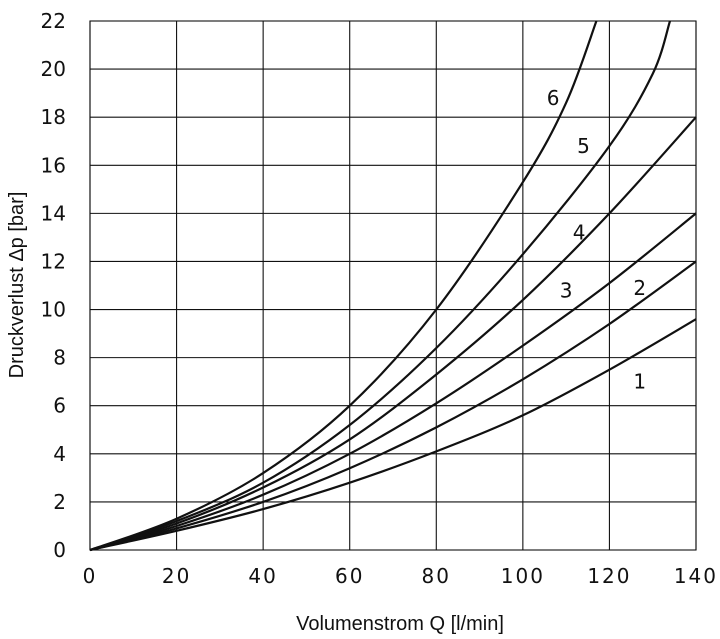 The height and width of the screenshot is (639, 720). I want to click on y-axis-title: Druckverlust Δp [bar], so click(17, 285).